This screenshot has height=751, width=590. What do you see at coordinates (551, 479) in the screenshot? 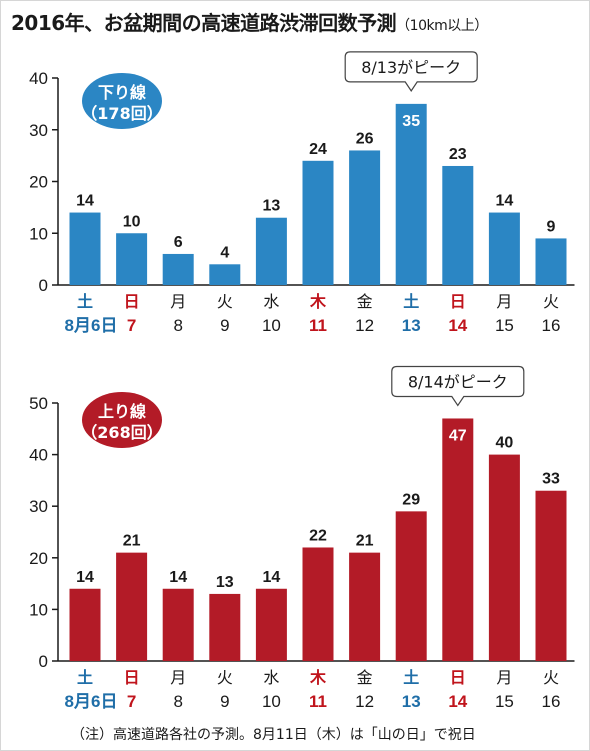
I see `bar-value-label: 33` at bounding box center [551, 479].